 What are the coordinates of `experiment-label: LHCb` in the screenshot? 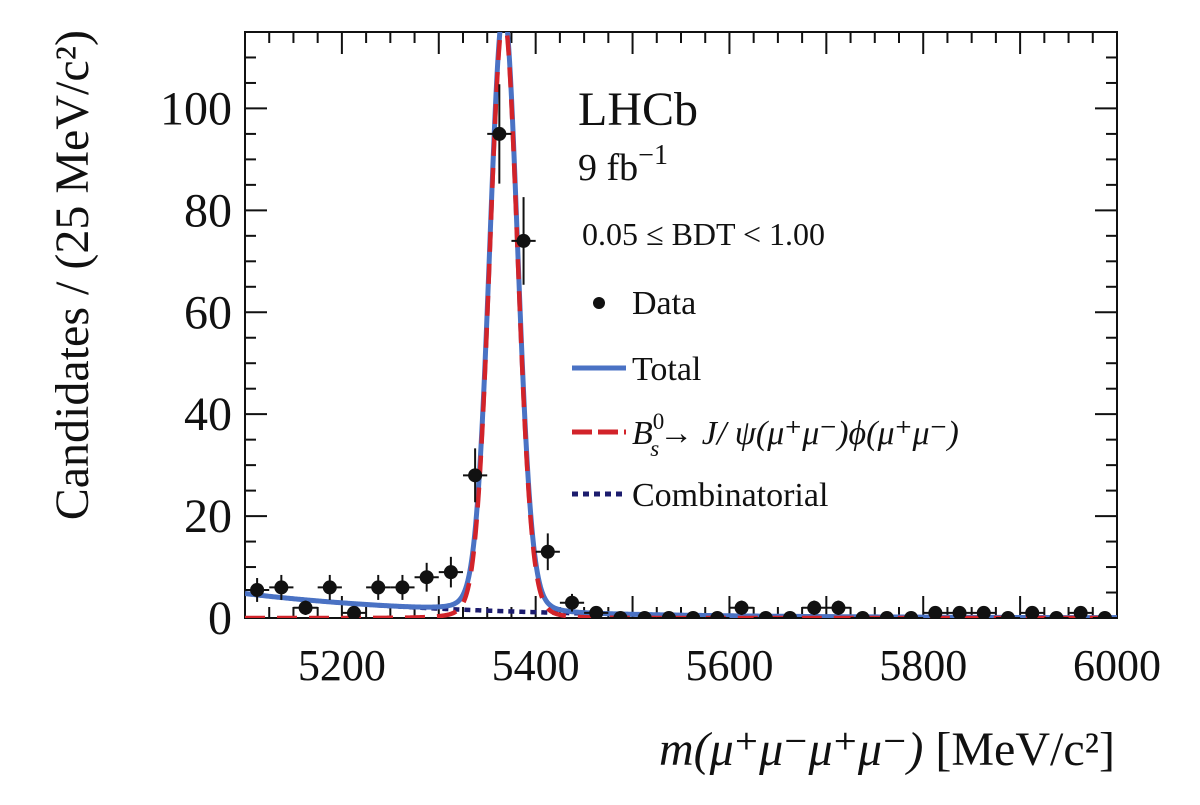 It's located at (638, 109).